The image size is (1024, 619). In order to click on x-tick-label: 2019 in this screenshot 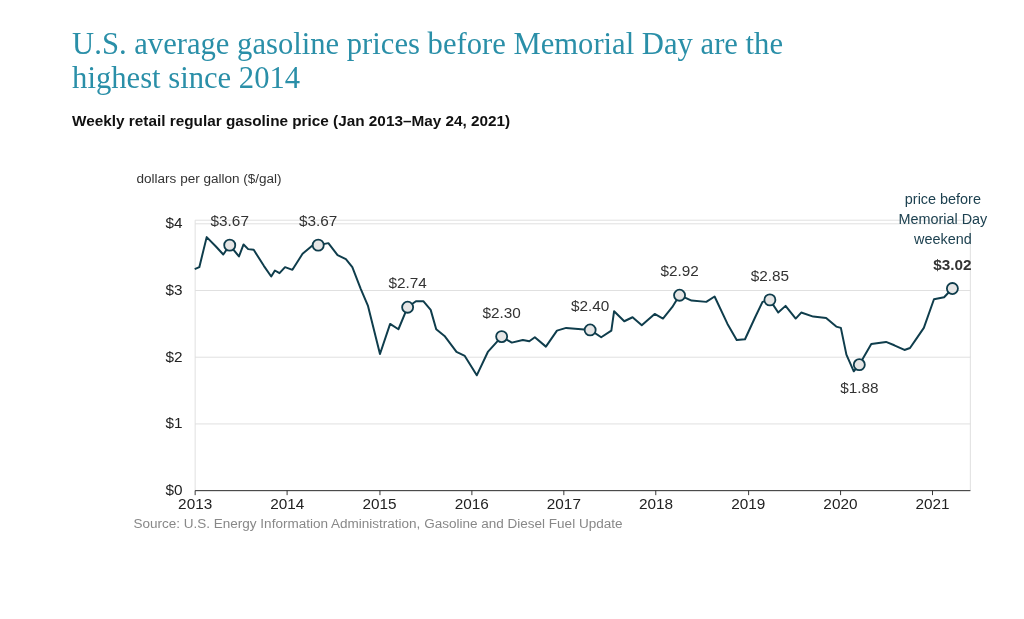, I will do `click(748, 503)`.